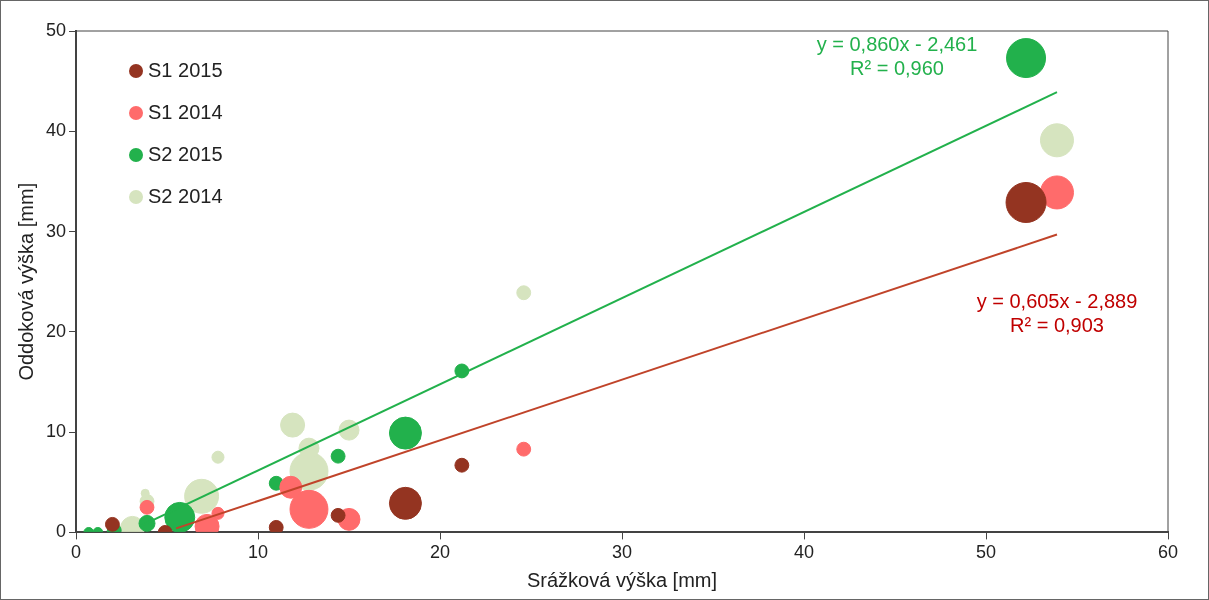 The height and width of the screenshot is (600, 1209). Describe the element at coordinates (56, 431) in the screenshot. I see `y-tick-label: 10` at that location.